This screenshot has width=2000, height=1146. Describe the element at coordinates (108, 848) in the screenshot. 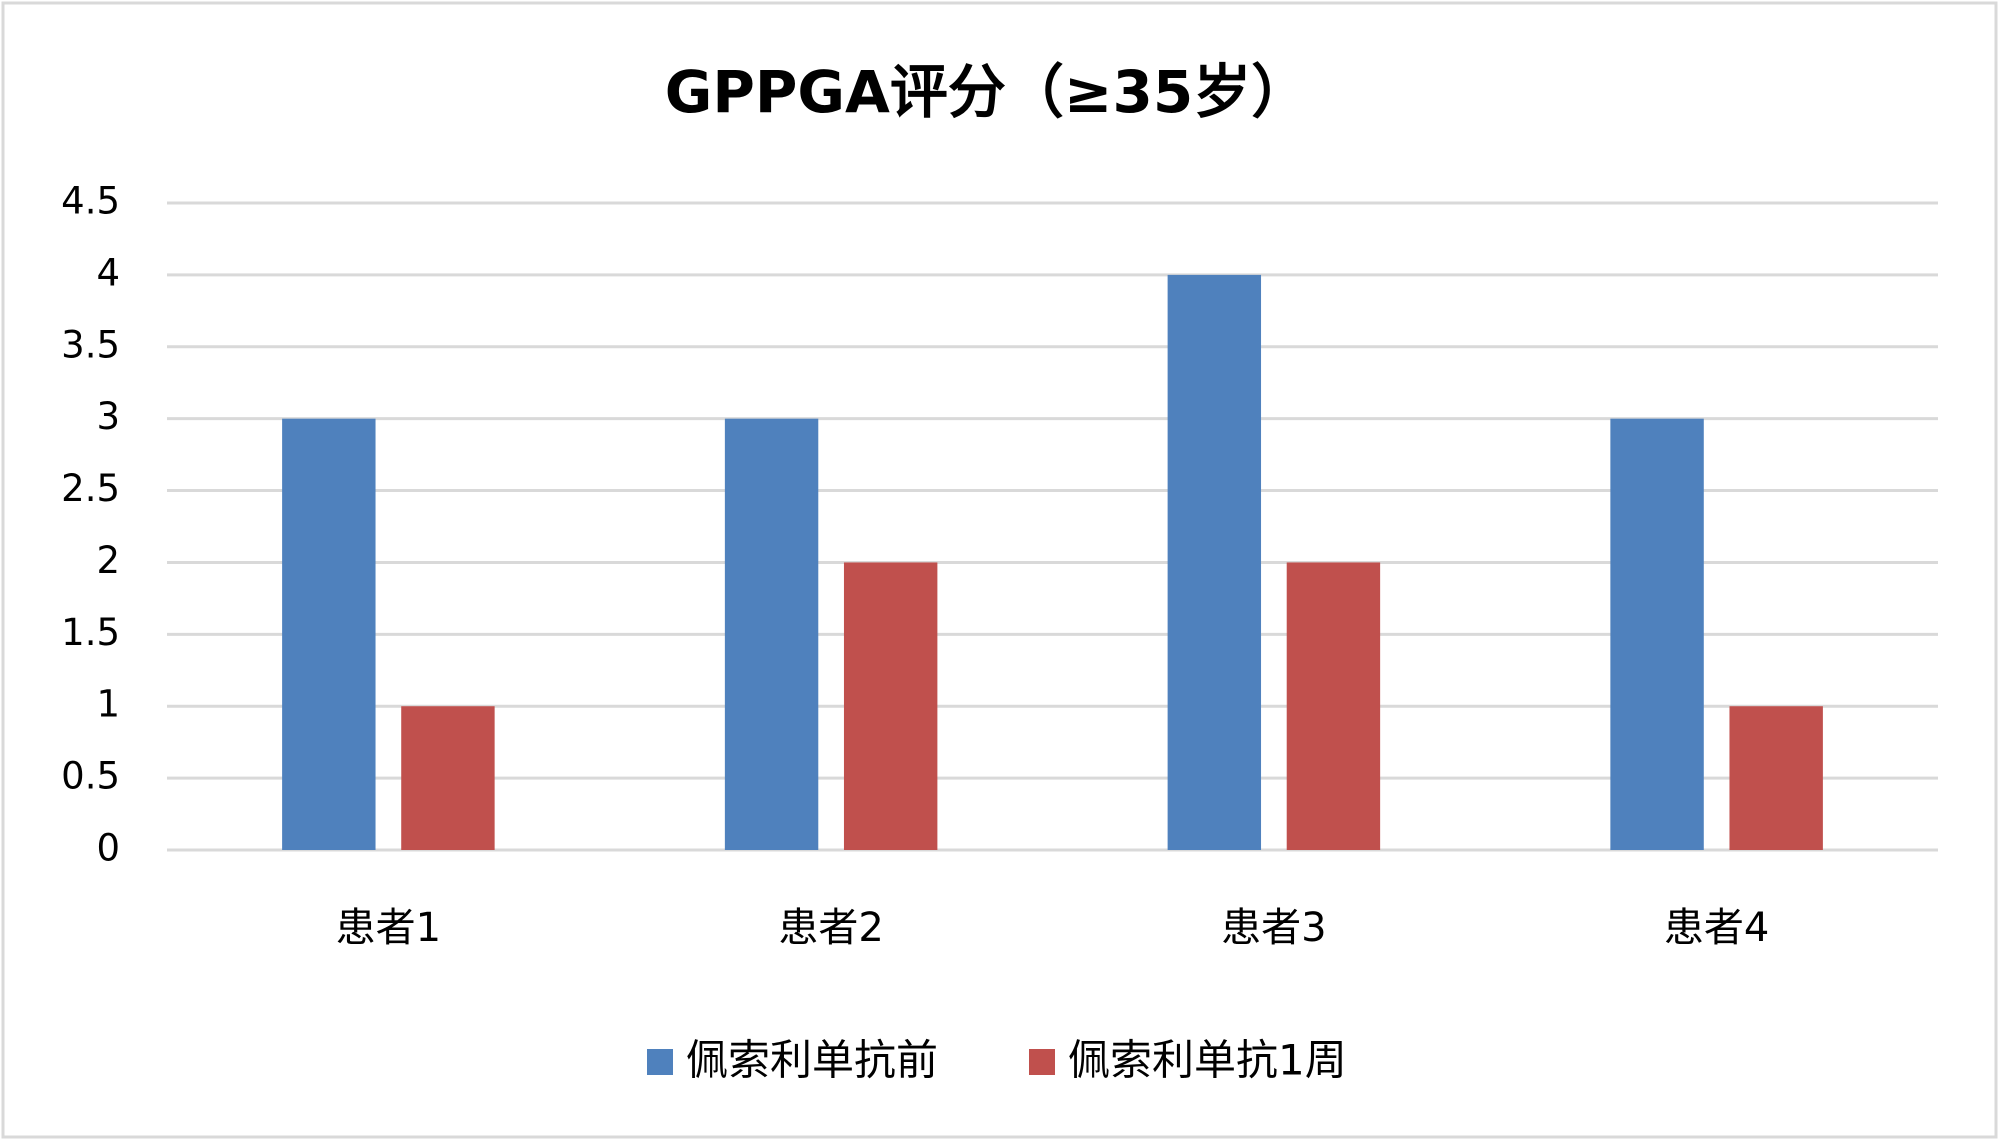

I see `y-tick-label: 0` at that location.